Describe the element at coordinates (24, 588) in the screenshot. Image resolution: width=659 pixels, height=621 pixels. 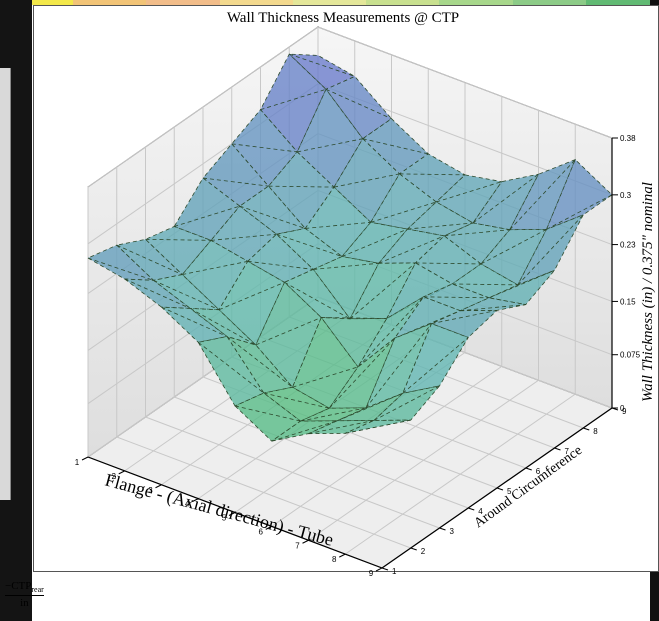
I see `formula-numerator: −CTPrear` at that location.